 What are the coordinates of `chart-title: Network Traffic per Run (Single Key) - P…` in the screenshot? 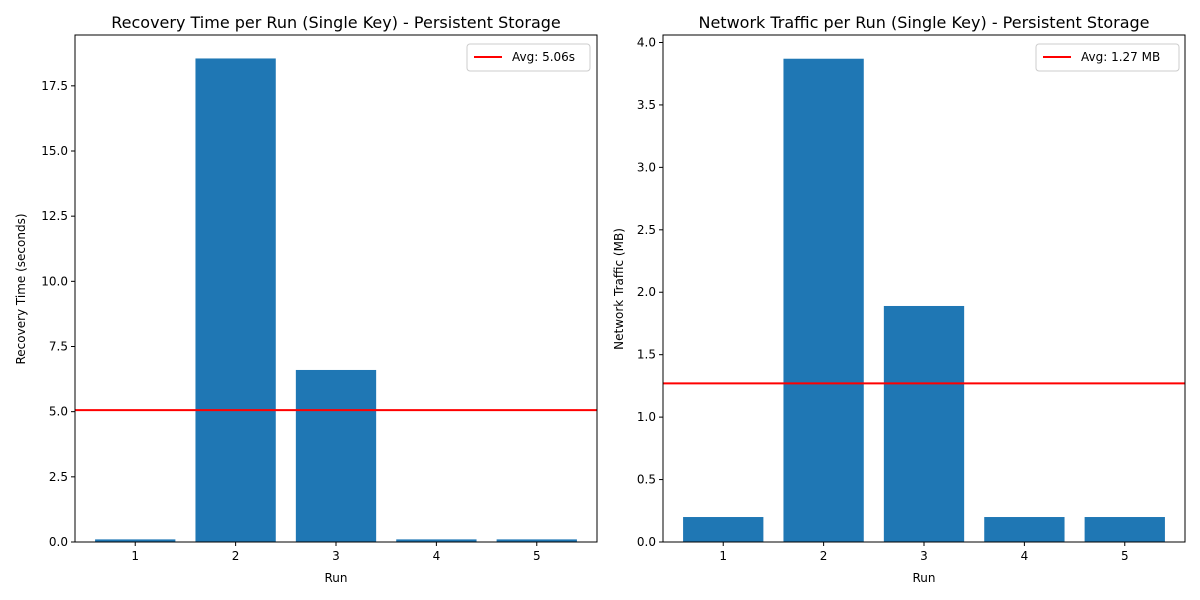 It's located at (923, 22).